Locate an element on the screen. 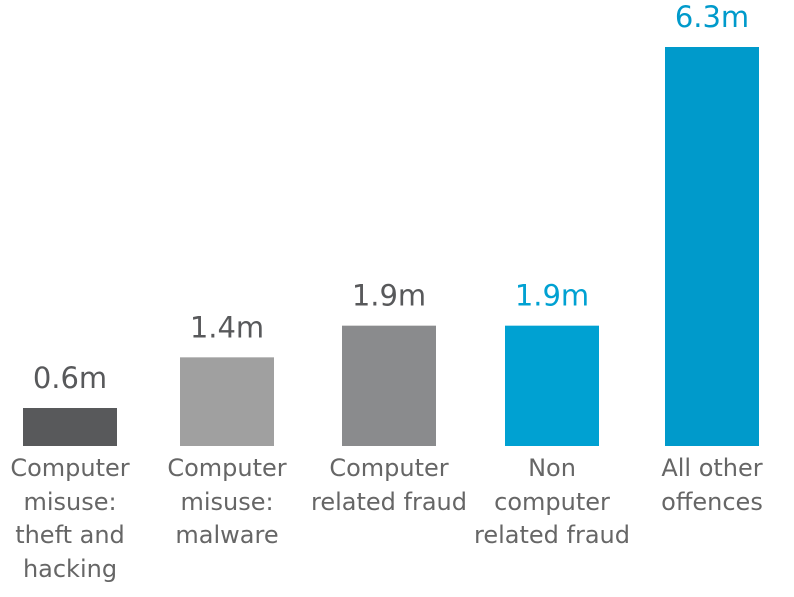  data-label-2: 1.4m is located at coordinates (227, 327).